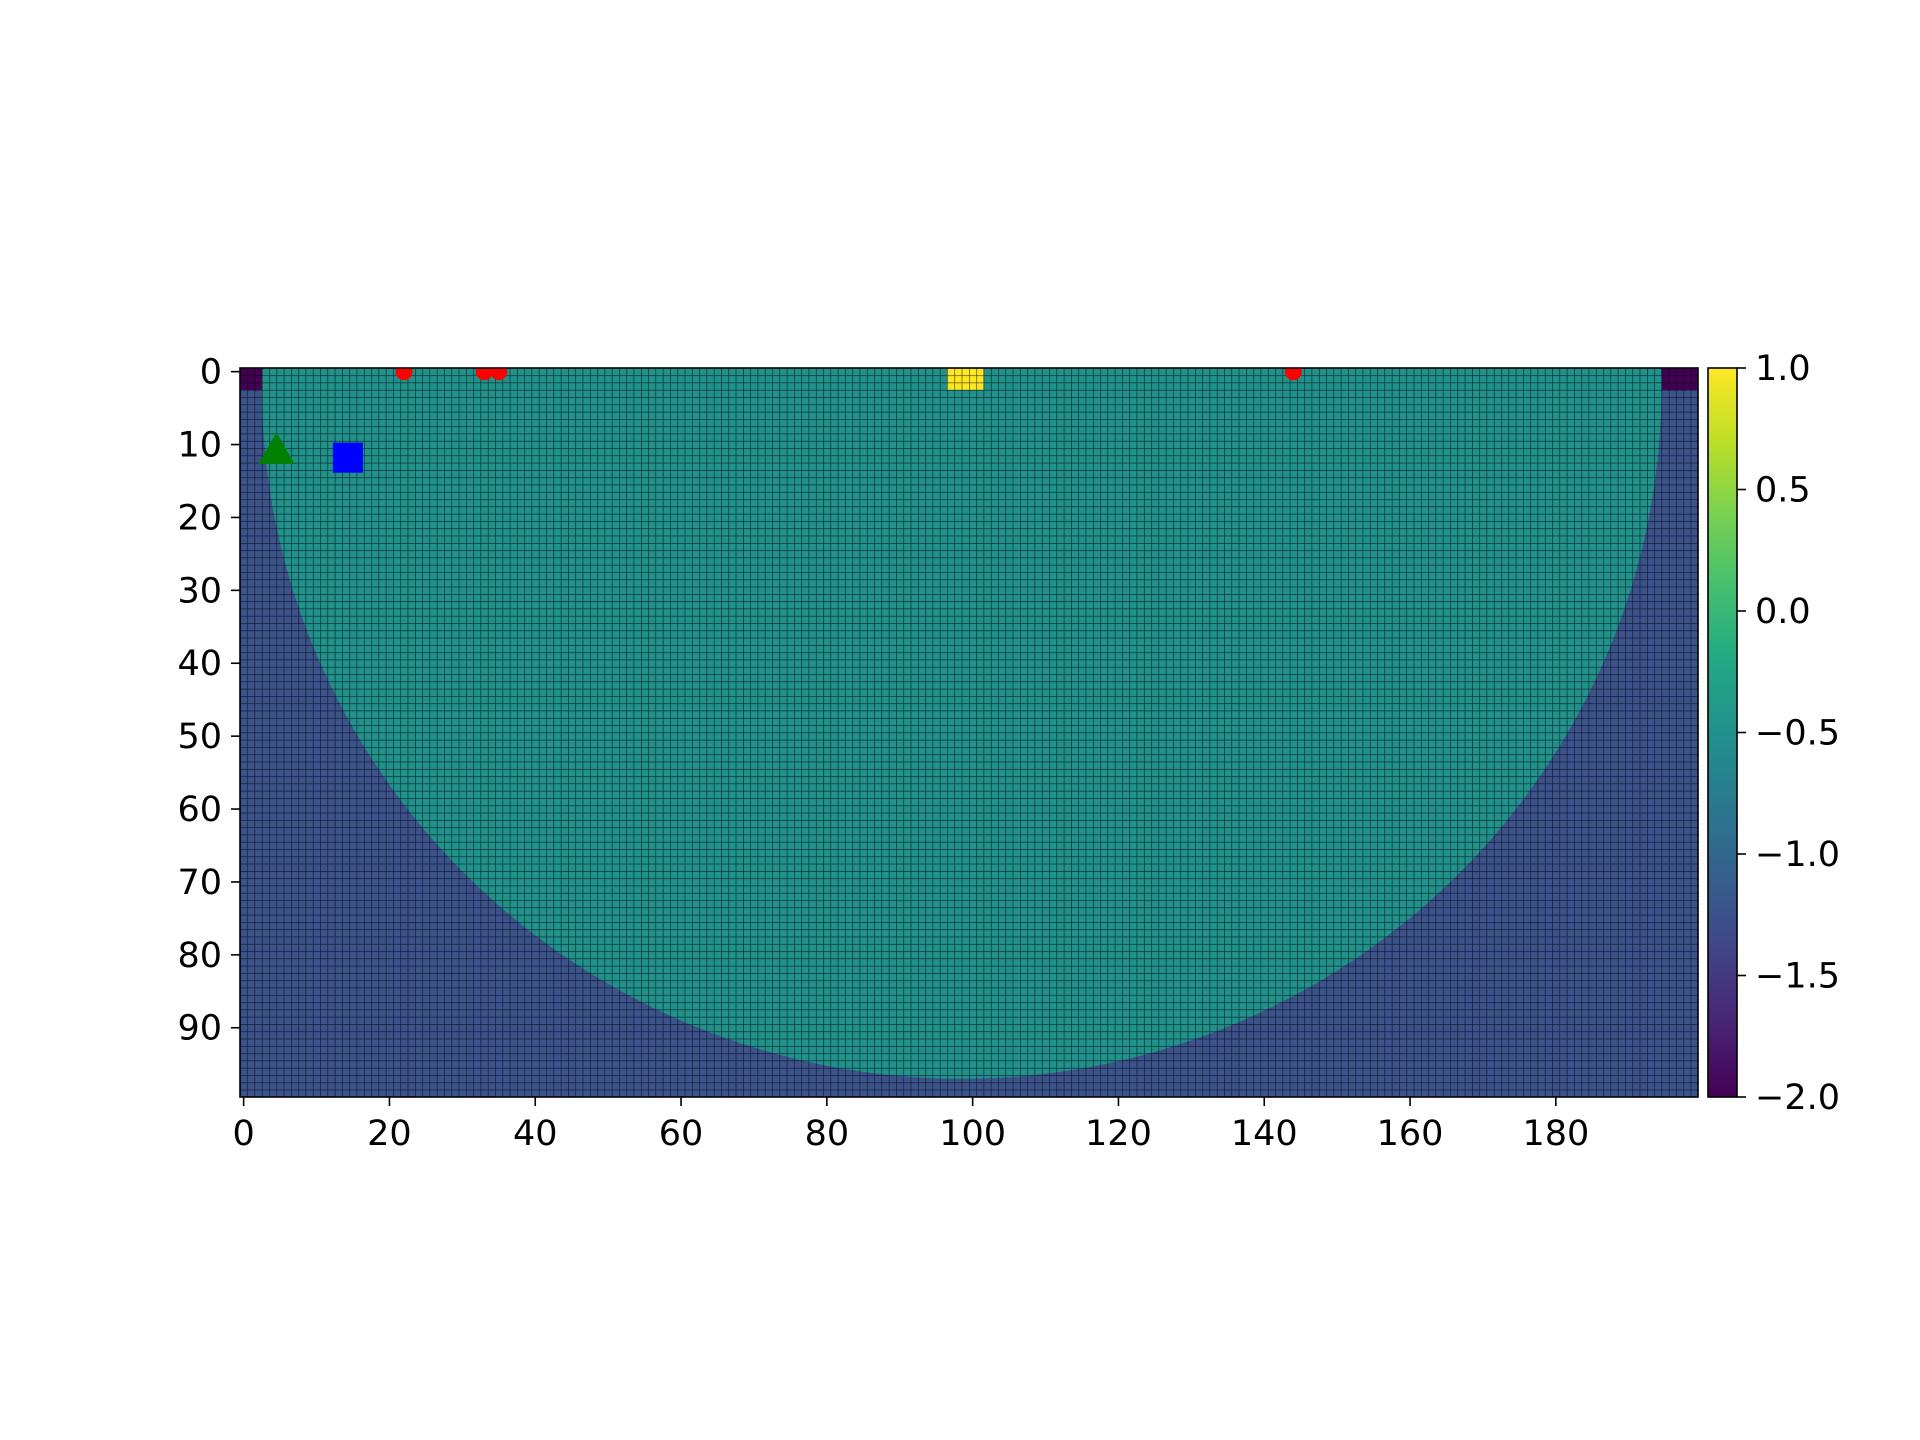 Image resolution: width=1920 pixels, height=1440 pixels. What do you see at coordinates (199, 737) in the screenshot?
I see `y-tick-label: 50` at bounding box center [199, 737].